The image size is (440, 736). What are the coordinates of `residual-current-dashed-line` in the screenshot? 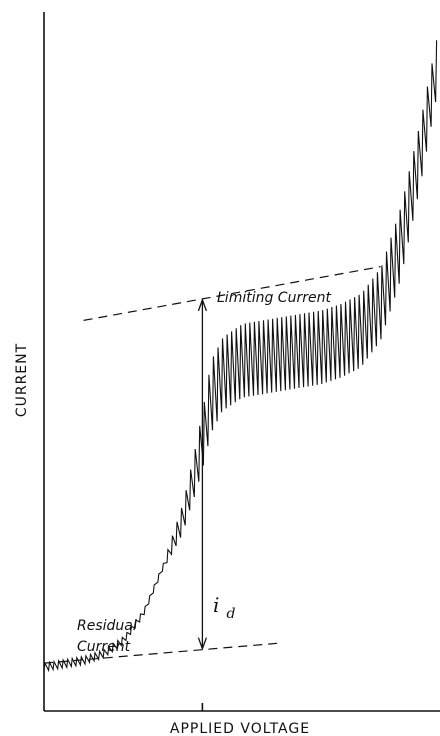 It's located at (162, 653).